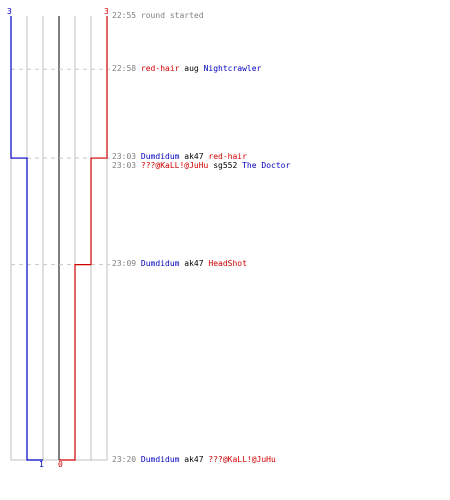 The image size is (450, 500). I want to click on event-text: round started, so click(172, 15).